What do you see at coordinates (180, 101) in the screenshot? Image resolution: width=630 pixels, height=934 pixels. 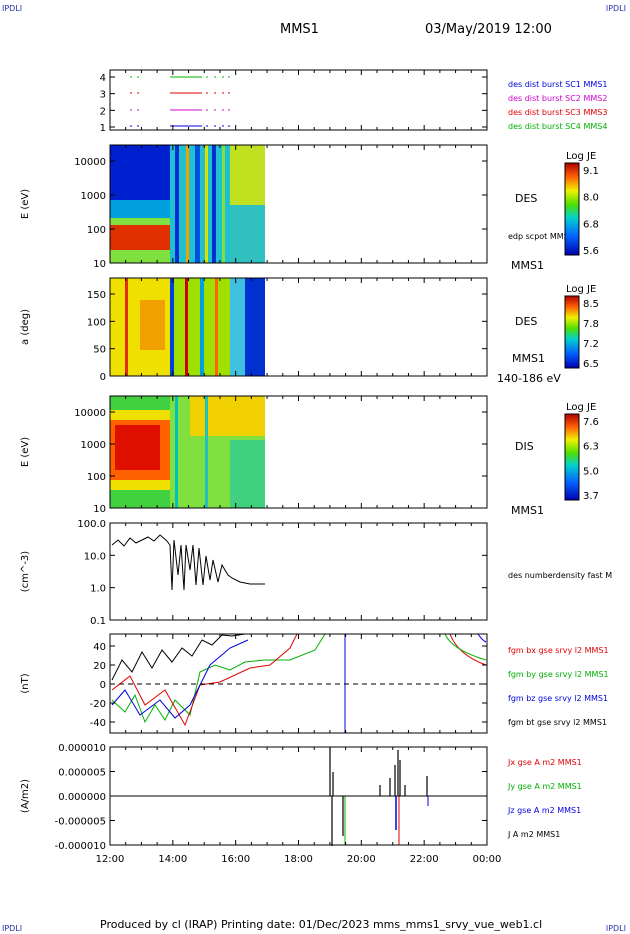 I see `burst-marks` at bounding box center [180, 101].